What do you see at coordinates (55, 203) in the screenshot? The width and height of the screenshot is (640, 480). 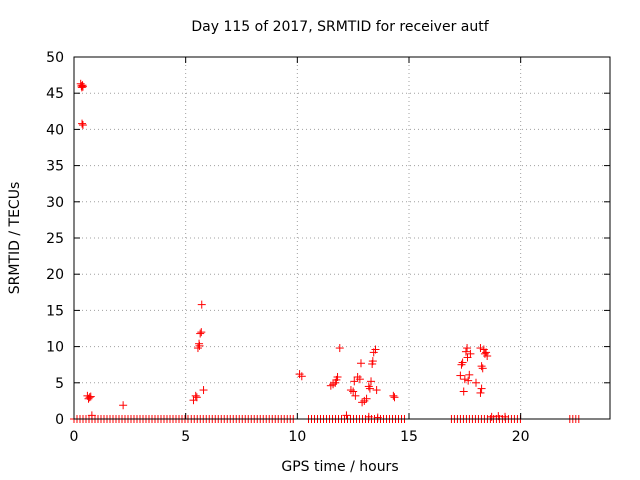 I see `y-tick-label: 30` at bounding box center [55, 203].